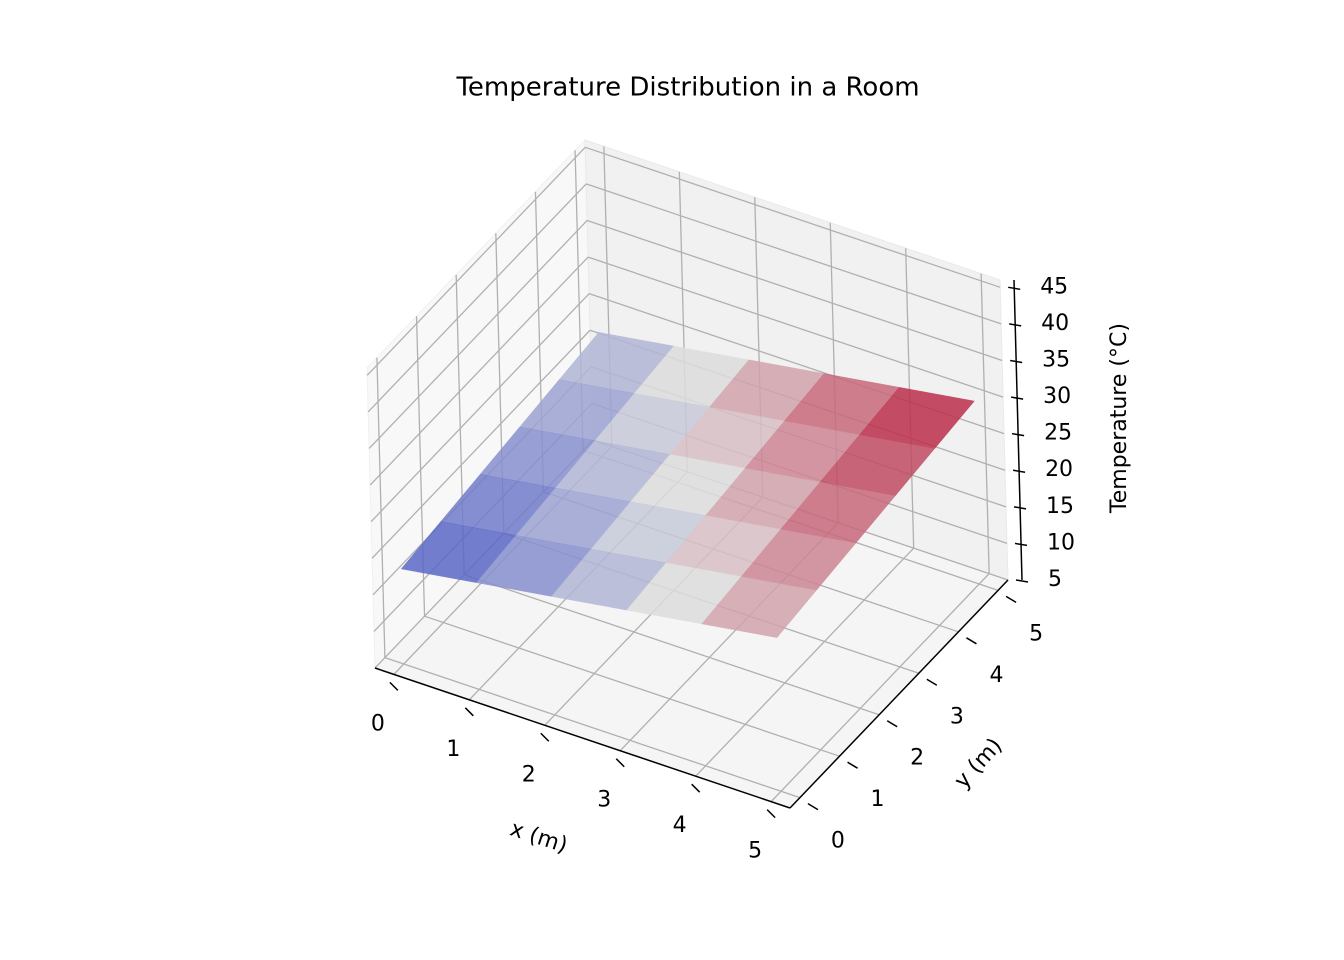  Describe the element at coordinates (1060, 506) in the screenshot. I see `z-tick-label: 15` at that location.